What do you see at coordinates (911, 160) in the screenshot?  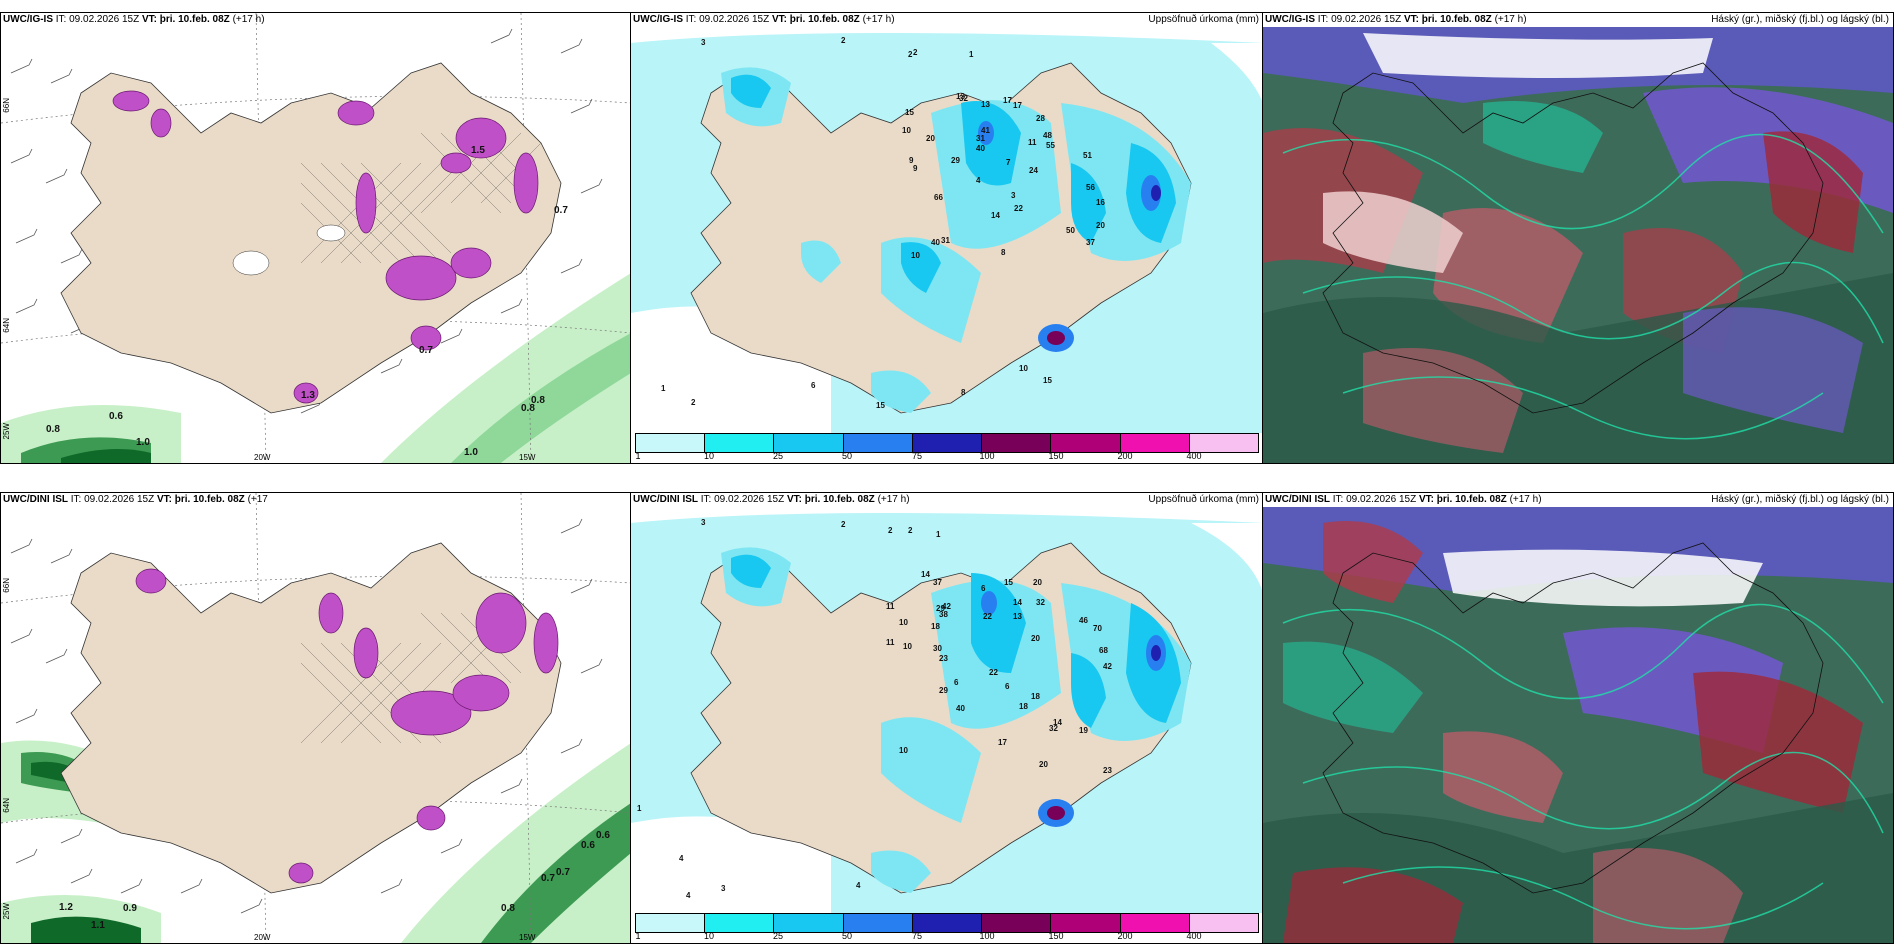 I see `precip-value: 9` at bounding box center [911, 160].